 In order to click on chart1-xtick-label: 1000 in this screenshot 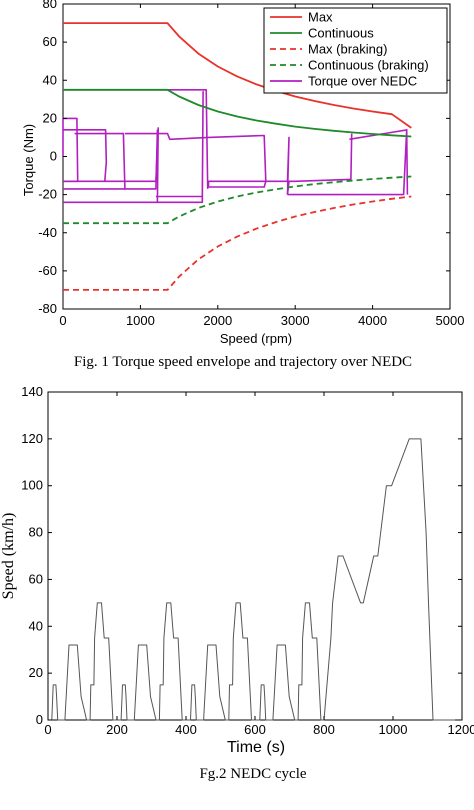, I will do `click(140, 320)`.